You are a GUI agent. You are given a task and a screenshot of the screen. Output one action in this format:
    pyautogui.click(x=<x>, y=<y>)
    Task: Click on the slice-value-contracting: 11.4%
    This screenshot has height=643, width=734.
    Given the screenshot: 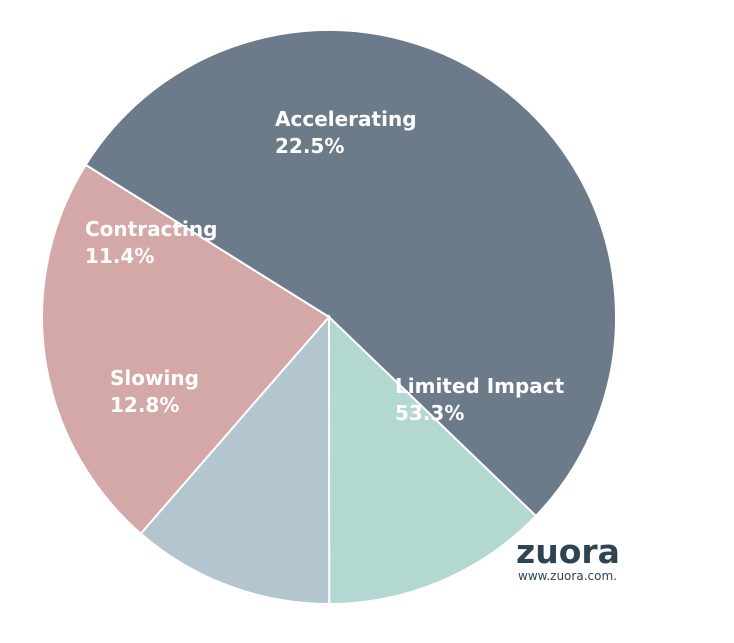 What is the action you would take?
    pyautogui.click(x=119, y=256)
    